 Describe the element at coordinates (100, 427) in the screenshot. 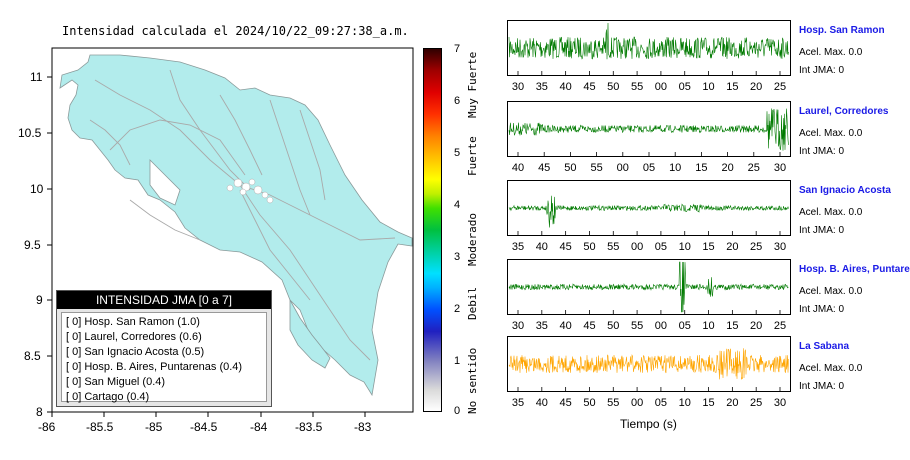

I see `x-tick: -85.5` at that location.